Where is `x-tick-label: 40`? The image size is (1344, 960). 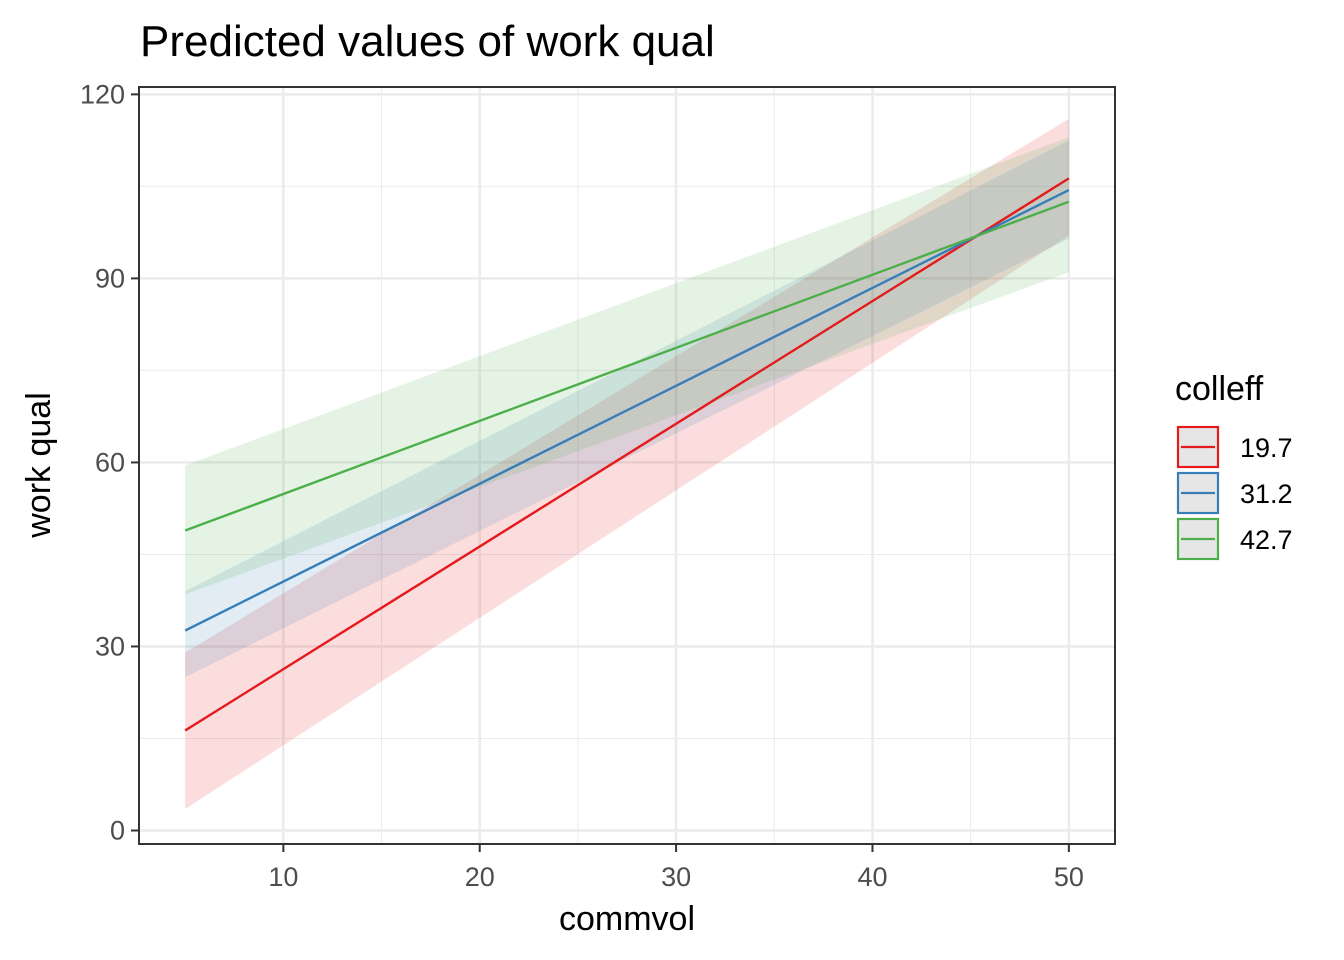 x-tick-label: 40 is located at coordinates (872, 877).